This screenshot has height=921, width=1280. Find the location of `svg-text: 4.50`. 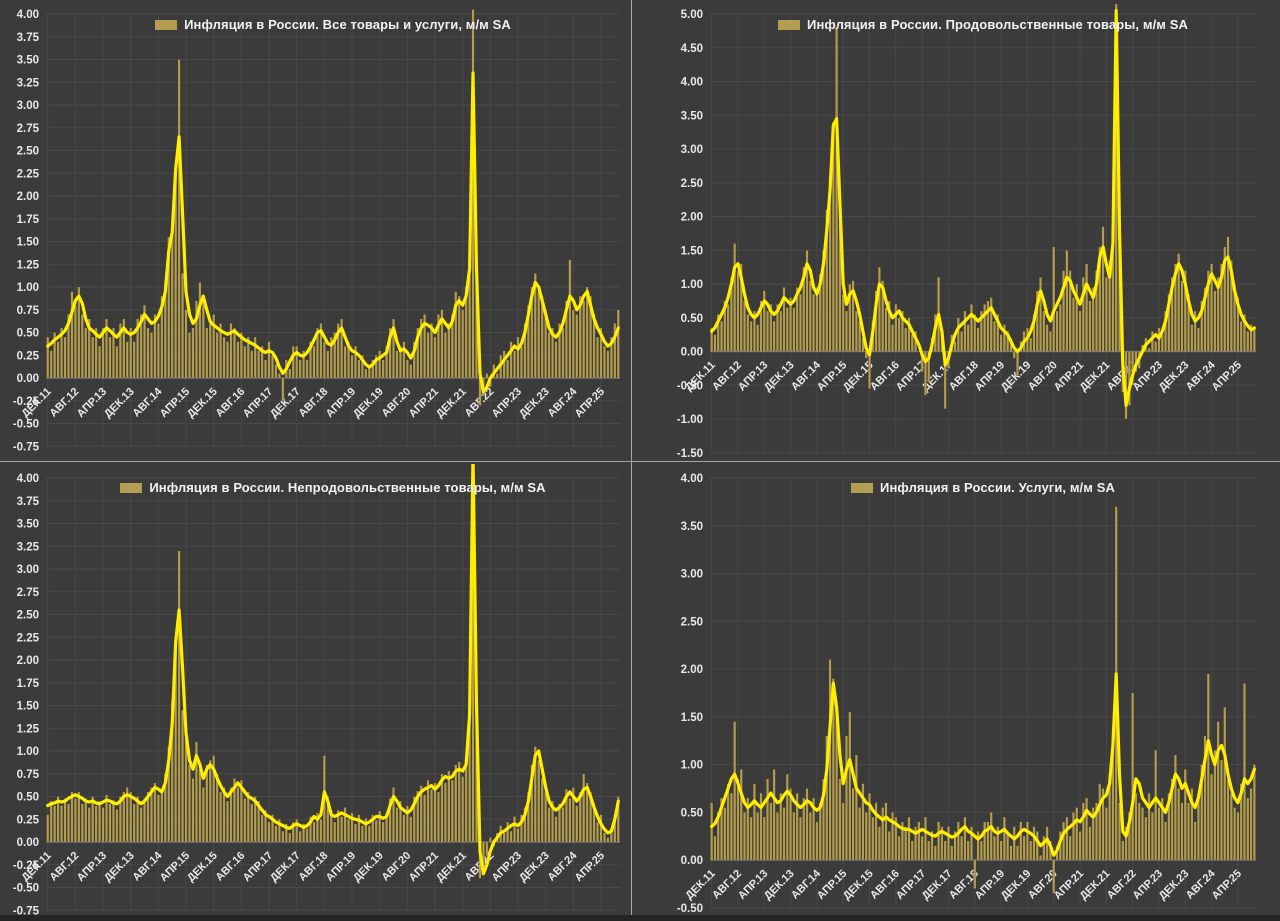

svg-text: 4.50 is located at coordinates (692, 49).